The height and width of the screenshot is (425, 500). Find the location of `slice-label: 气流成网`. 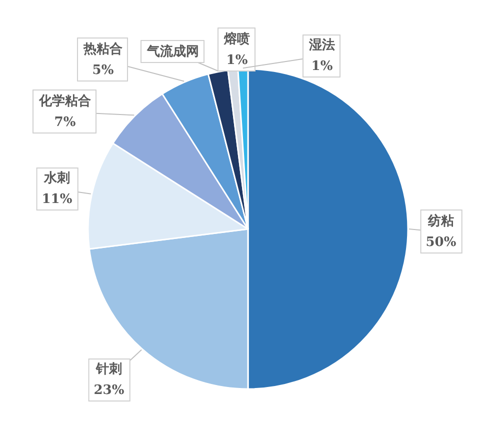

slice-label: 气流成网 is located at coordinates (172, 52).